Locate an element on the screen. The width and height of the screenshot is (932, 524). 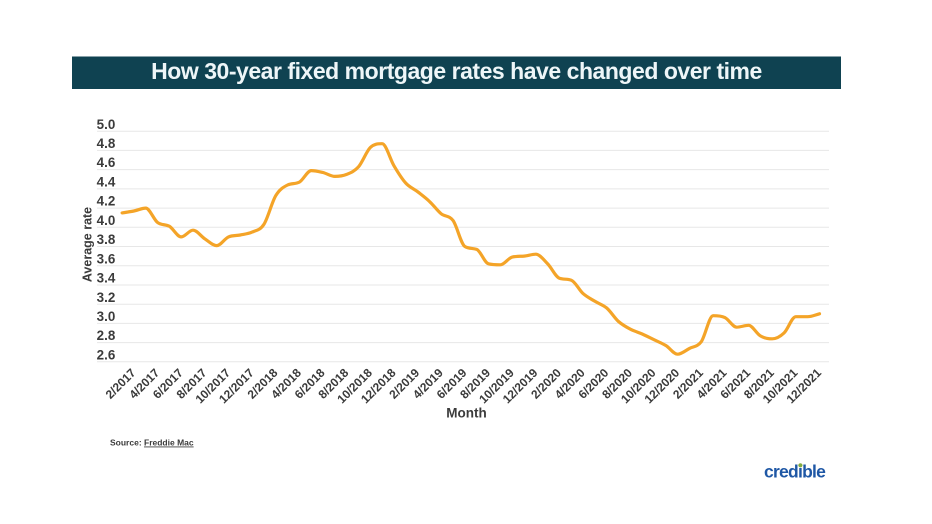
svg-text: 2.8 is located at coordinates (106, 335).